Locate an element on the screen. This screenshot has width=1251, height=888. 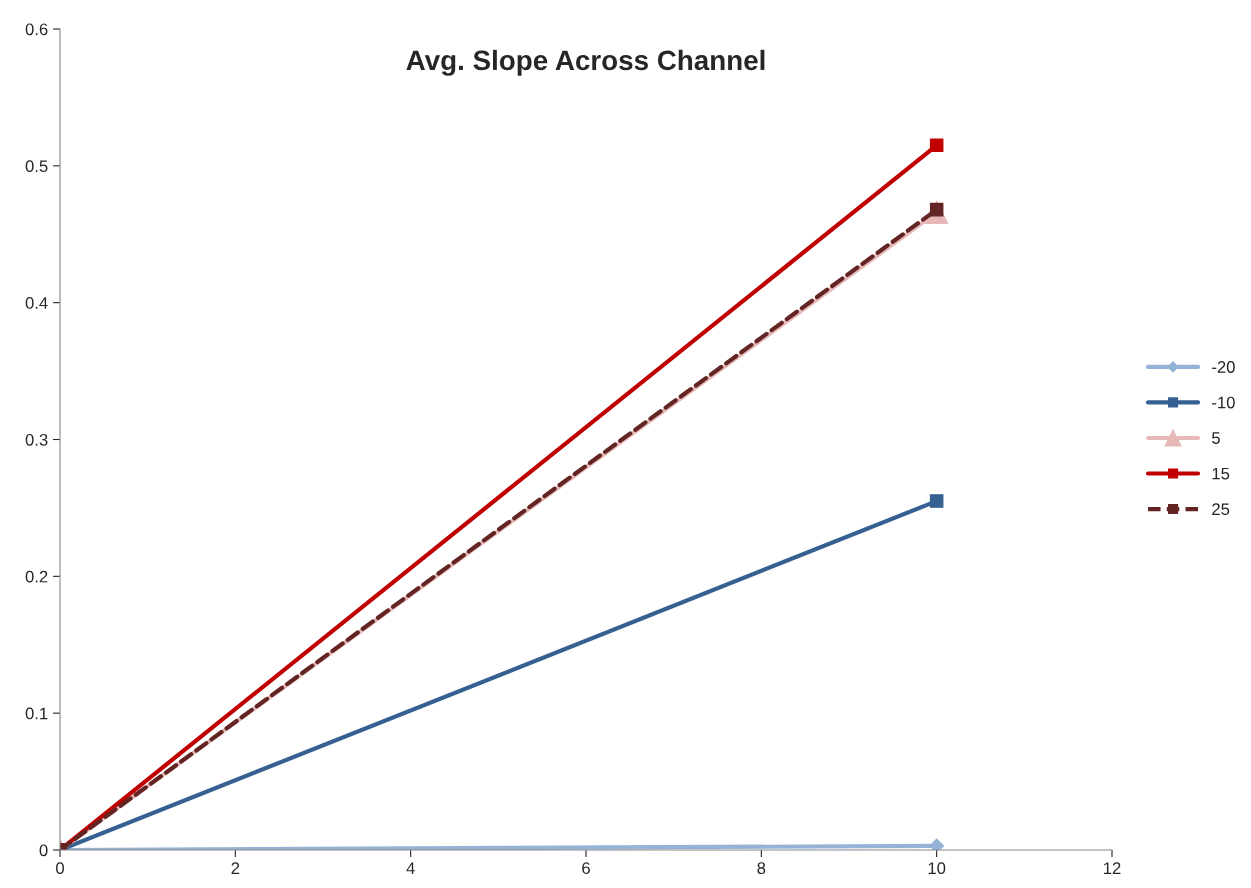
legend-label: 5 is located at coordinates (1216, 438).